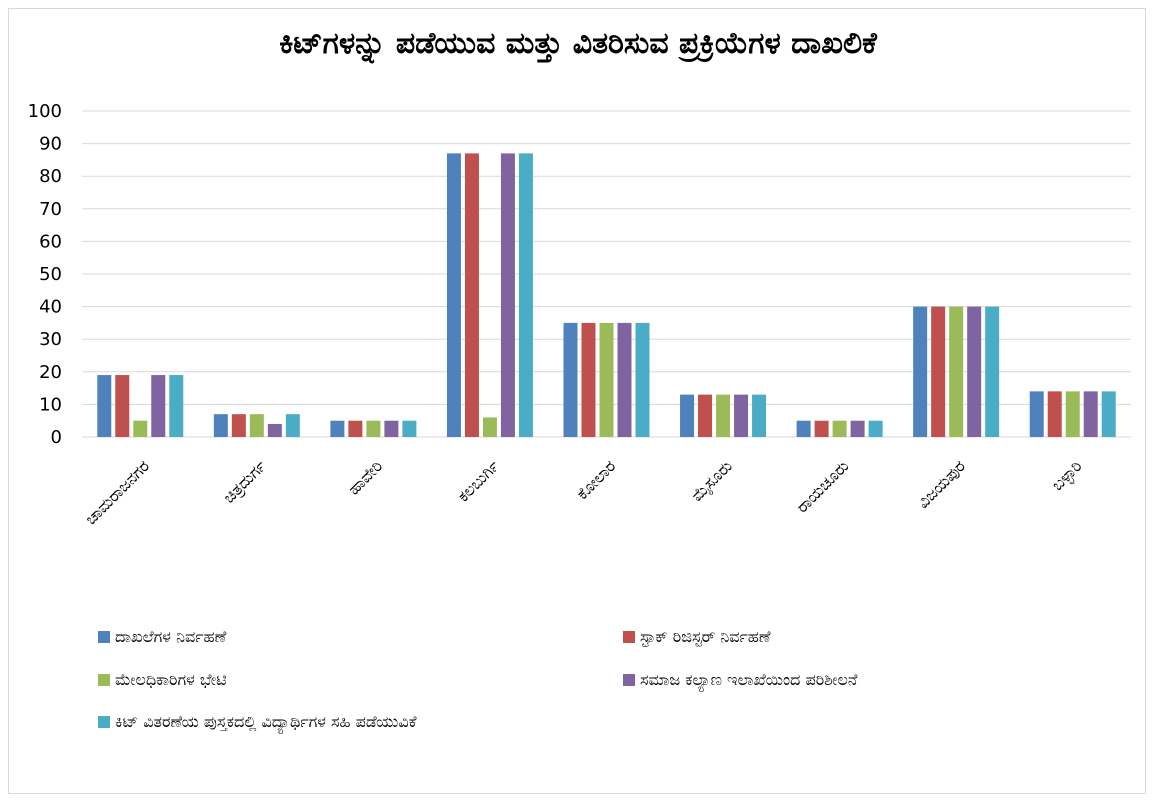 Image resolution: width=1156 pixels, height=805 pixels. What do you see at coordinates (50, 176) in the screenshot?
I see `y-tick-label: 80` at bounding box center [50, 176].